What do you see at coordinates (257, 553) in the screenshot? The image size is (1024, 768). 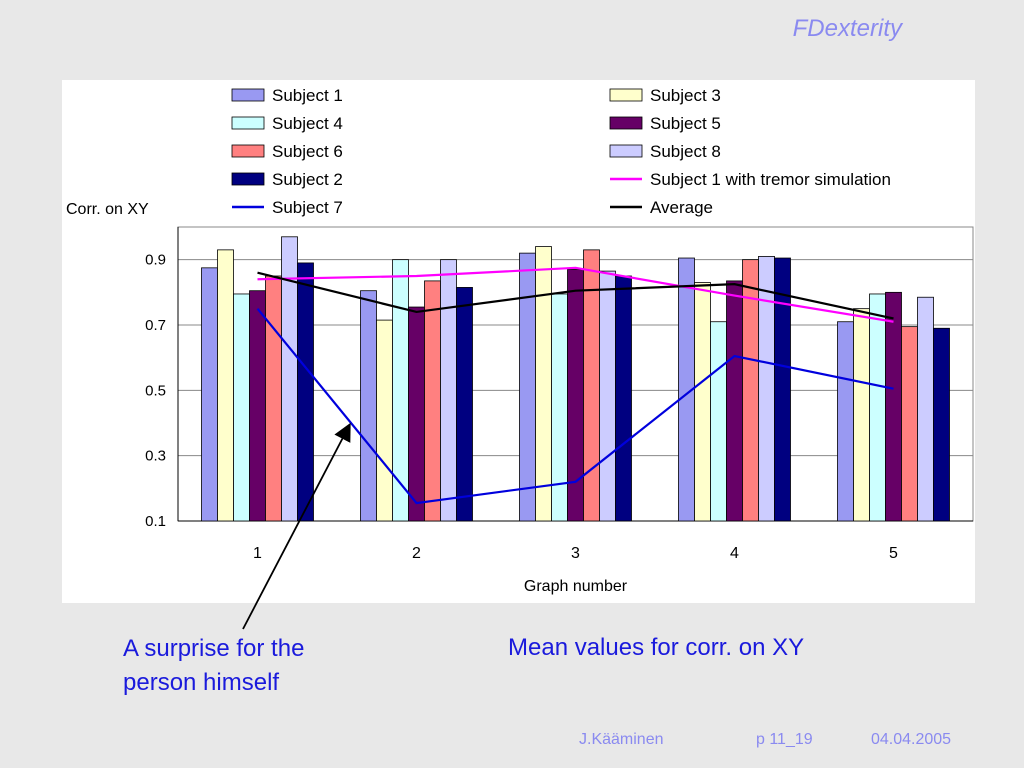 I see `x-tick-label: 1` at bounding box center [257, 553].